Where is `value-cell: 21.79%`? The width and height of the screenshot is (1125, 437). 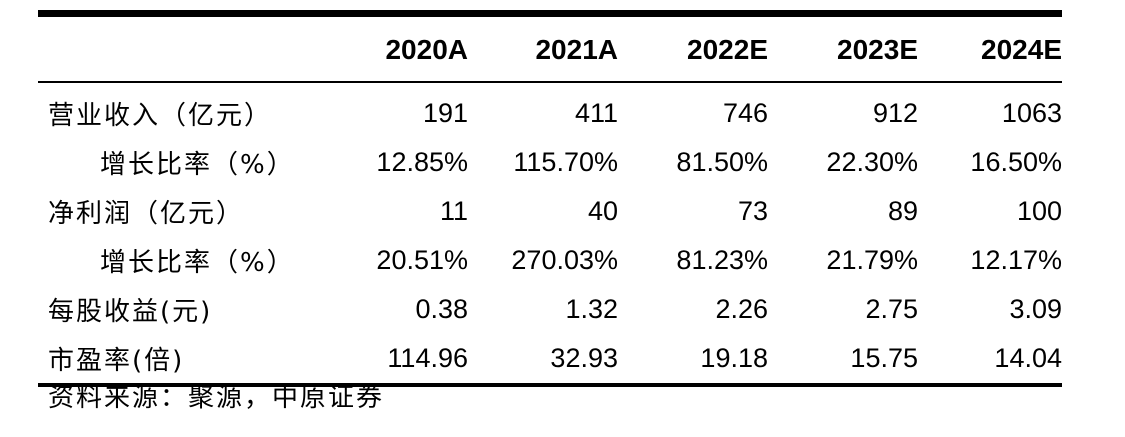
value-cell: 21.79% is located at coordinates (872, 260).